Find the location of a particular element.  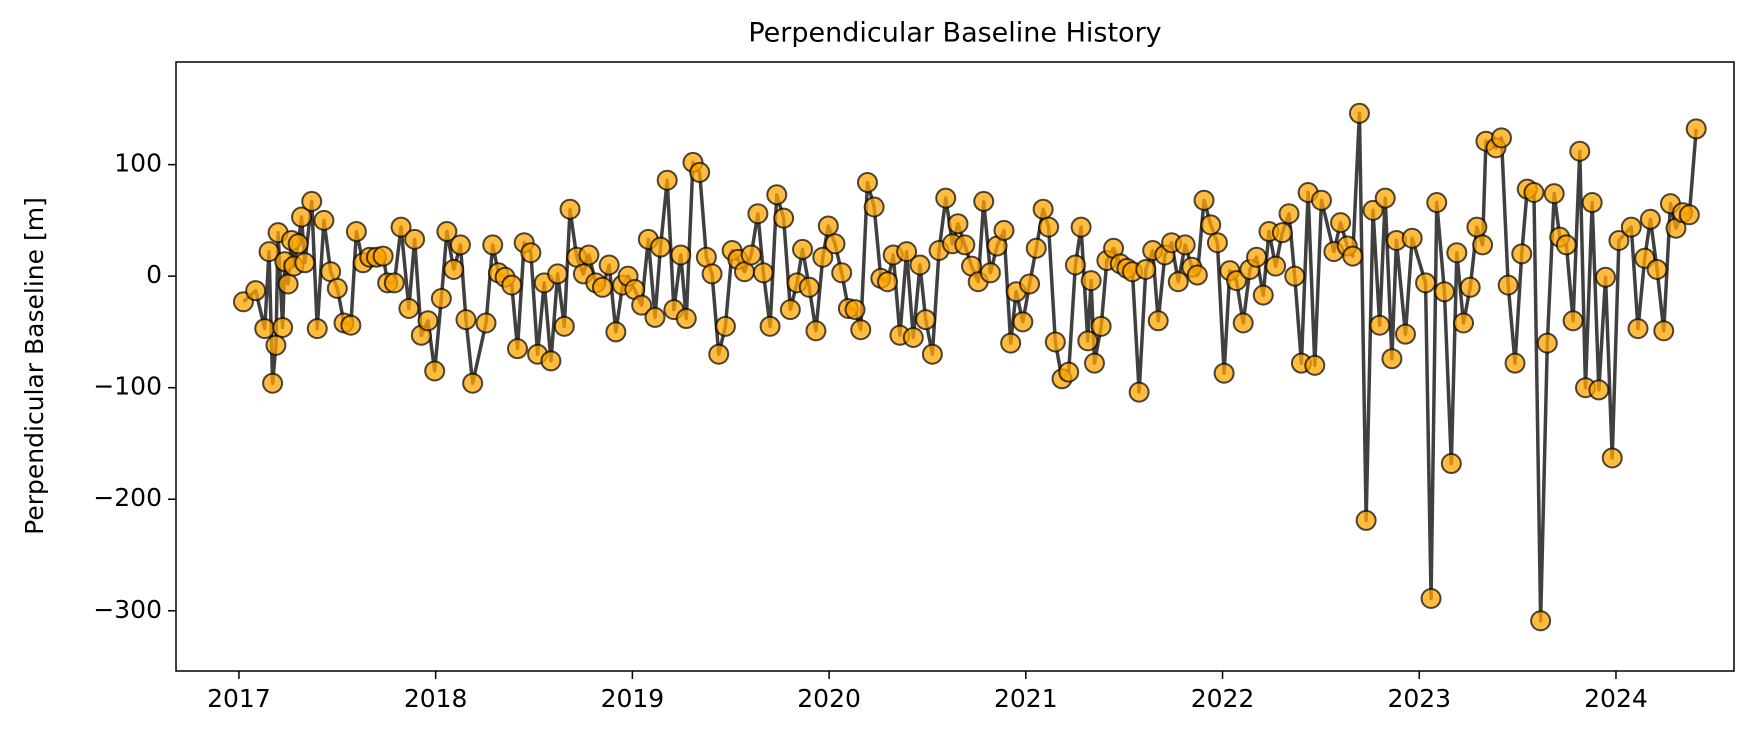

y-tick-label: −200 is located at coordinates (127, 497).